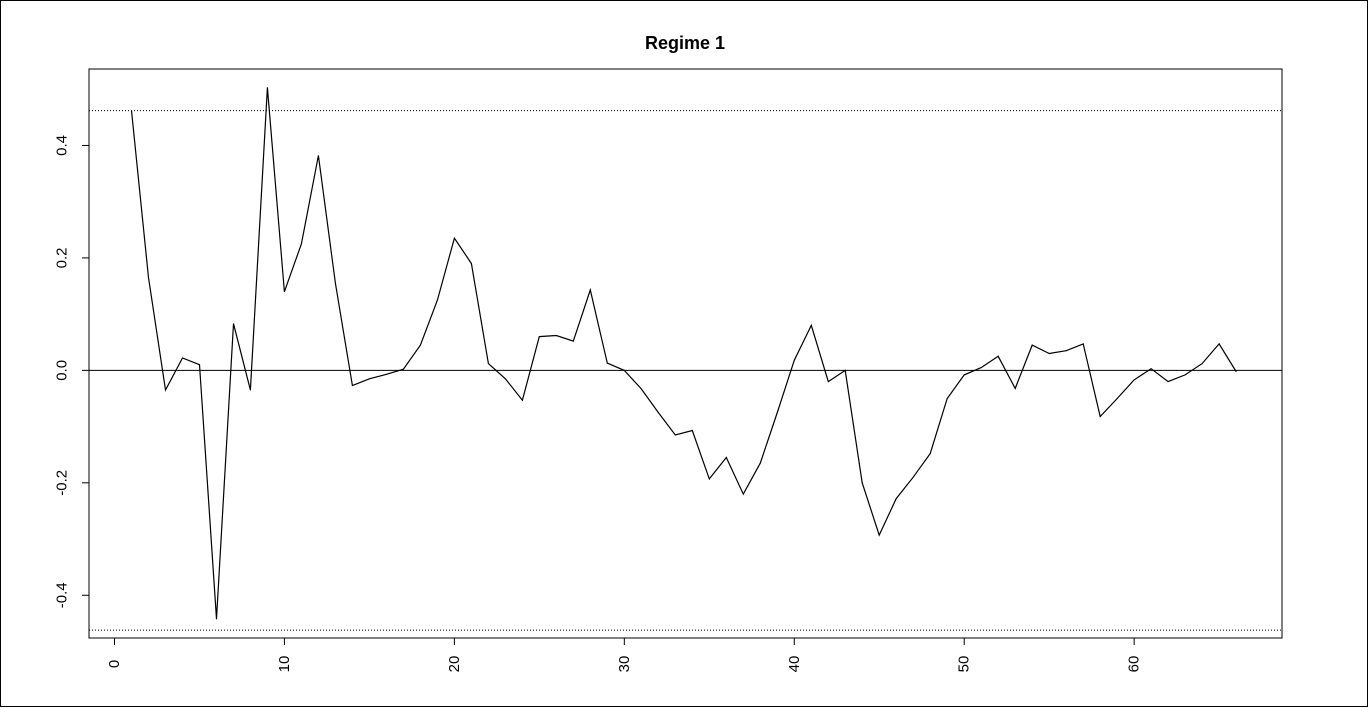 This screenshot has width=1368, height=708. Describe the element at coordinates (114, 664) in the screenshot. I see `x-tick-label: 0` at that location.